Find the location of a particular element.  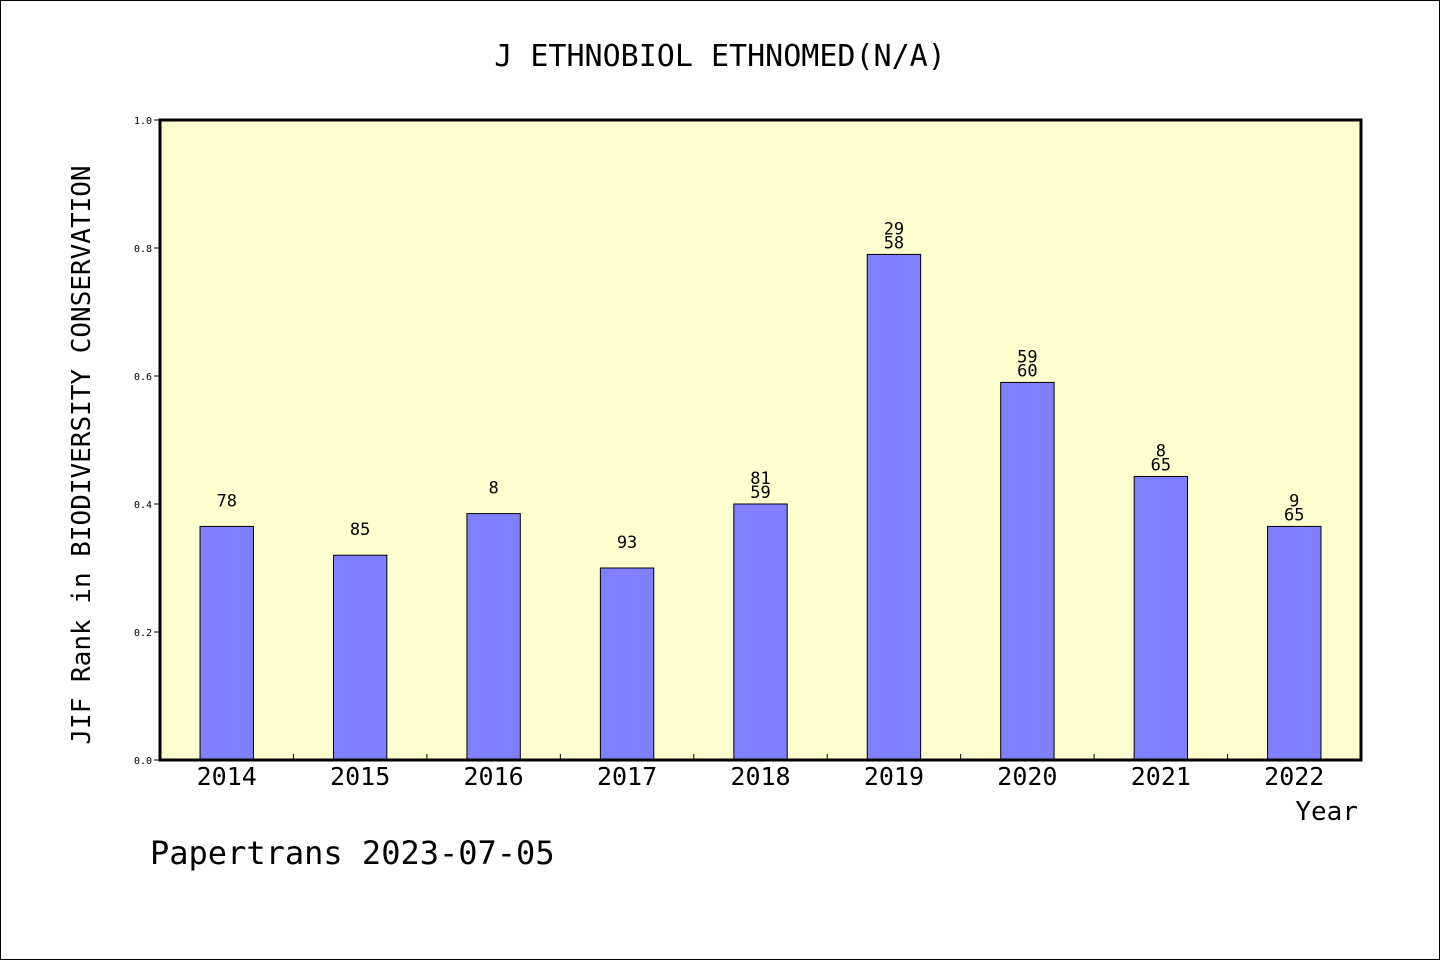

bar-2021 is located at coordinates (1161, 618).